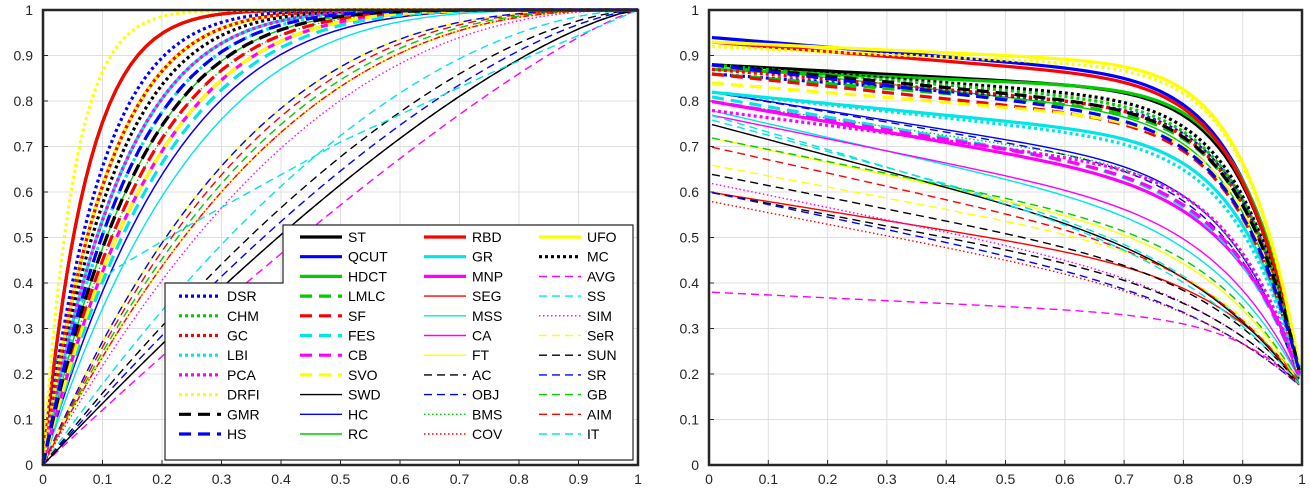 The image size is (1310, 499). What do you see at coordinates (1006, 479) in the screenshot?
I see `pr-x-tick-label: 0.5` at bounding box center [1006, 479].